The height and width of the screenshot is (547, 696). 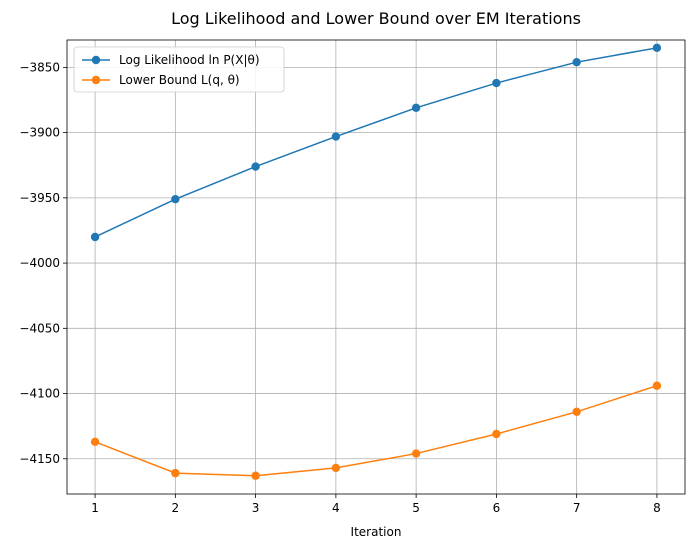 What do you see at coordinates (336, 508) in the screenshot?
I see `x-tick-label: 4` at bounding box center [336, 508].